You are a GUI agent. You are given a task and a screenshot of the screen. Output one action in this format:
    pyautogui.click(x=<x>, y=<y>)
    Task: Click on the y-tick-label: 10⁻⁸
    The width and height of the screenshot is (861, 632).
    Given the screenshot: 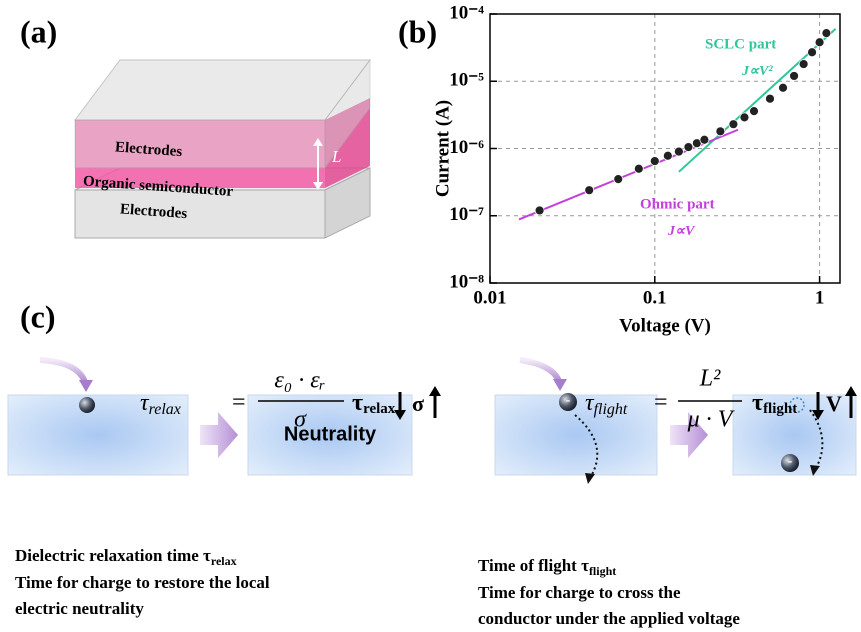 What is the action you would take?
    pyautogui.click(x=466, y=281)
    